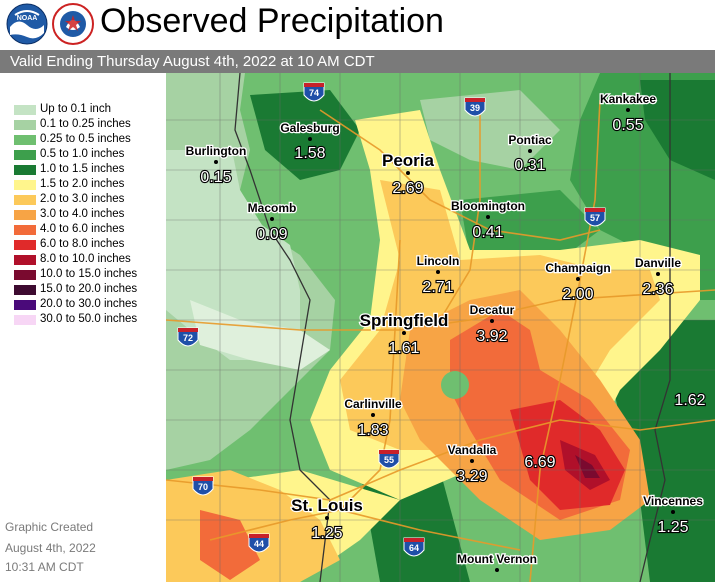 The width and height of the screenshot is (715, 582). I want to click on precip-value: 0.15, so click(215, 177).